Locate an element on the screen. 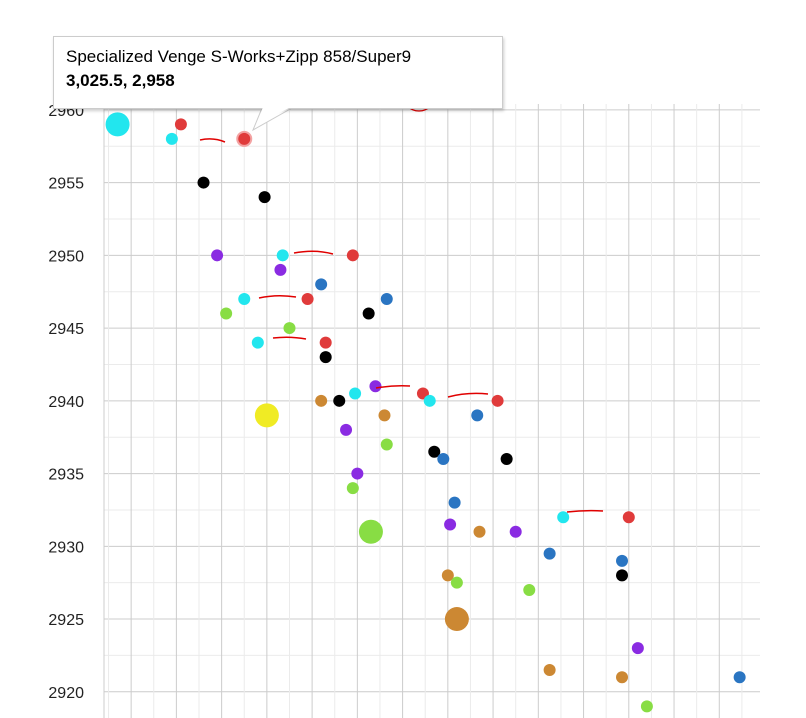 This screenshot has height=718, width=806. y-tick-label: 2925 is located at coordinates (66, 620).